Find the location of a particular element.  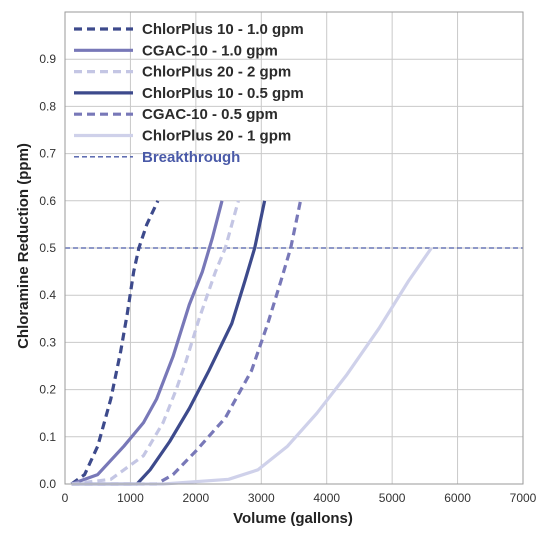

legend-label: ChlorPlus 10 - 1.0 gpm is located at coordinates (223, 29).